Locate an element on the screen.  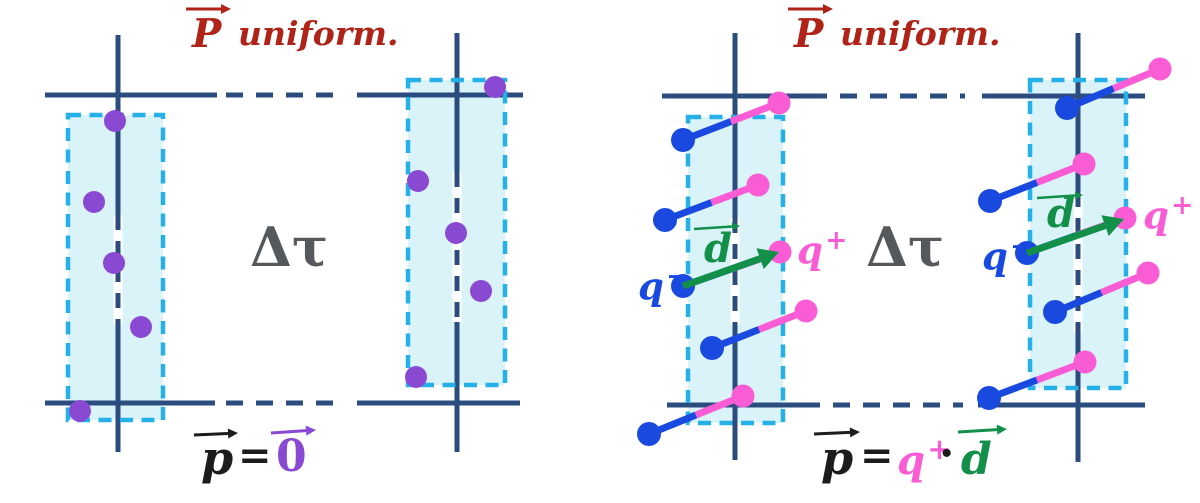
right-panel-formula-p: p is located at coordinates (837, 458).